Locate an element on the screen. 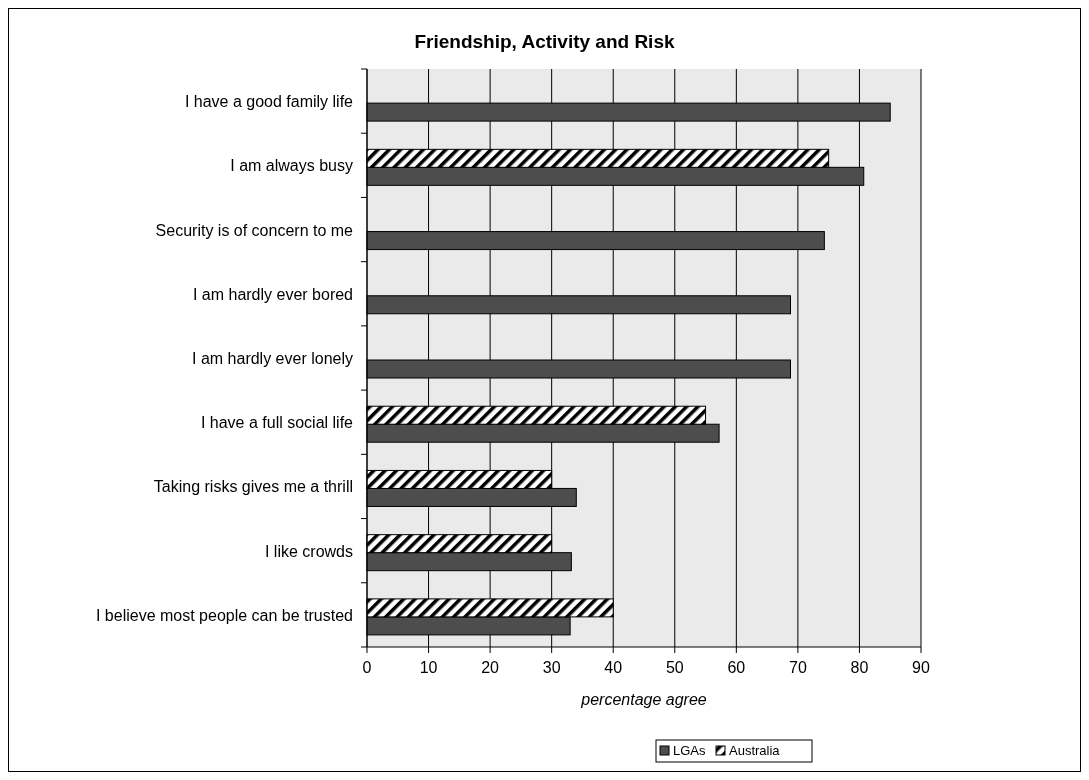  y-tick-label: Taking risks gives me a thrill is located at coordinates (253, 487).